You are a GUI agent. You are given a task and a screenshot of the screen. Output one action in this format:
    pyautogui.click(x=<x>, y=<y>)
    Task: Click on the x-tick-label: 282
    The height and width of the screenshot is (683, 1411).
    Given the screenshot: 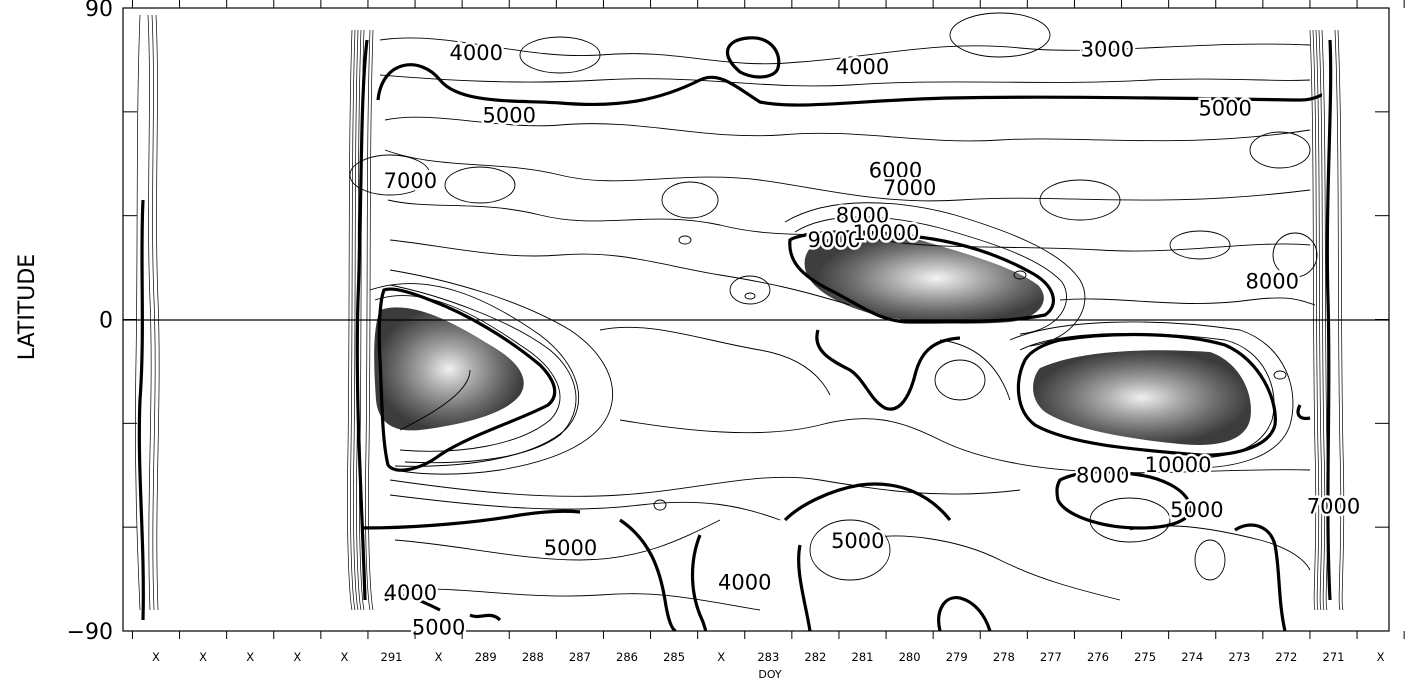 What is the action you would take?
    pyautogui.click(x=815, y=657)
    